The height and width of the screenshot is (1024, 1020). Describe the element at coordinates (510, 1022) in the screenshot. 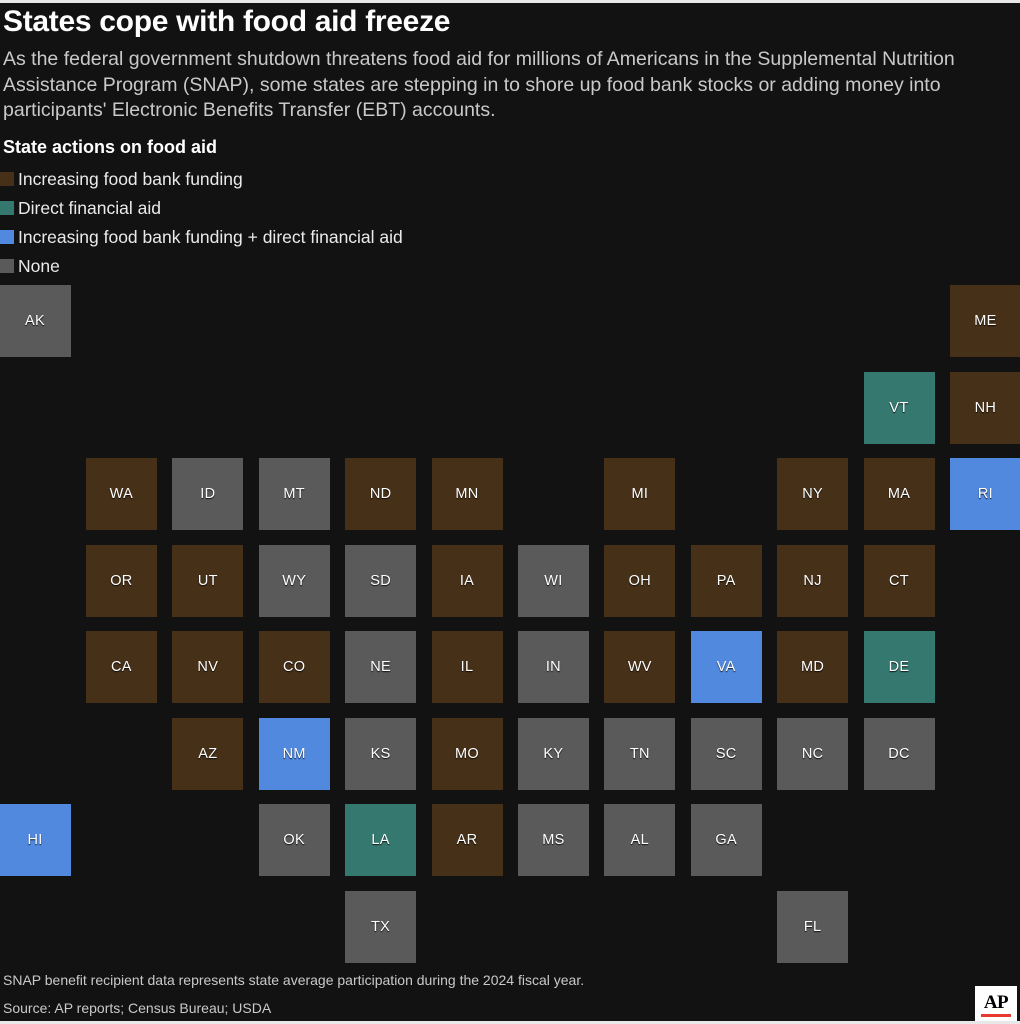

I see `bottom-divider` at that location.